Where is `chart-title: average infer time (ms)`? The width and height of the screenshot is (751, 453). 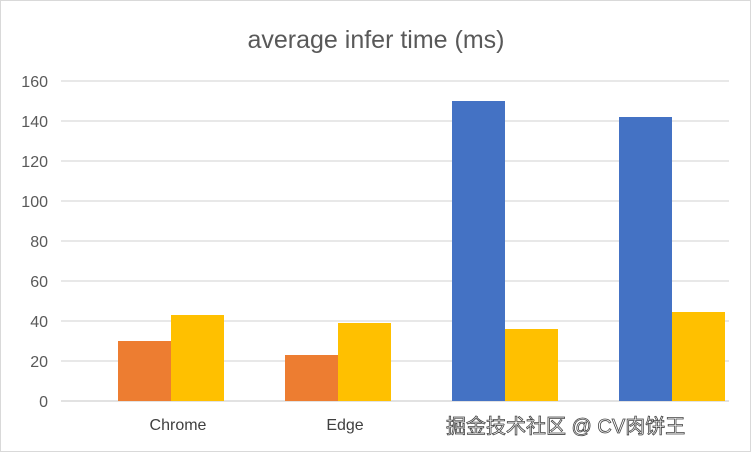 chart-title: average infer time (ms) is located at coordinates (375, 40).